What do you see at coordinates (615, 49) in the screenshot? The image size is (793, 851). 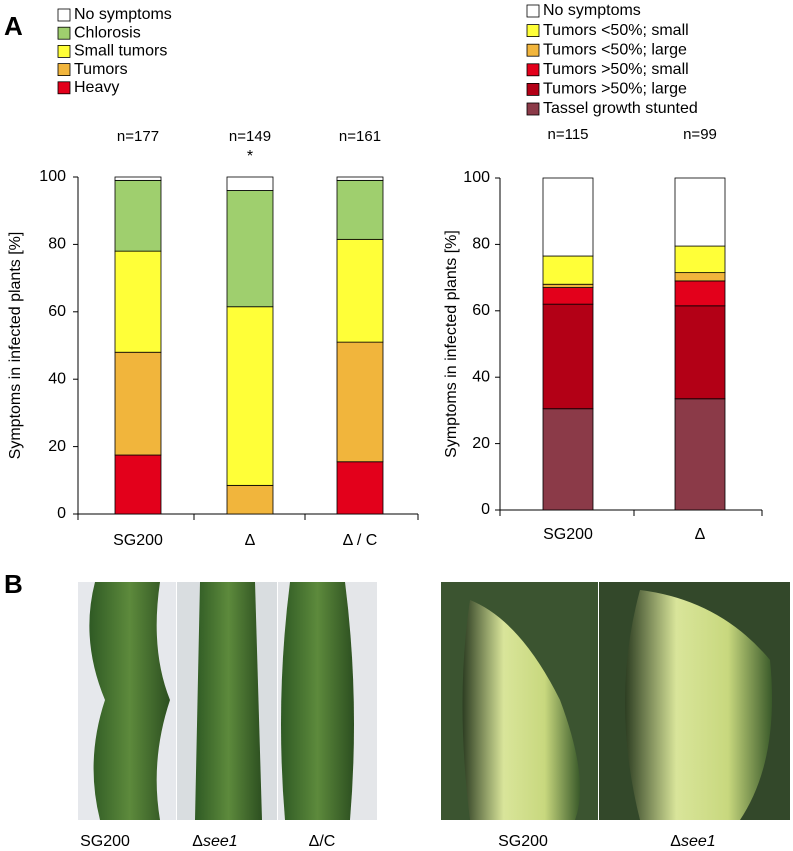 I see `legend-label: Tumors <50%; large` at bounding box center [615, 49].